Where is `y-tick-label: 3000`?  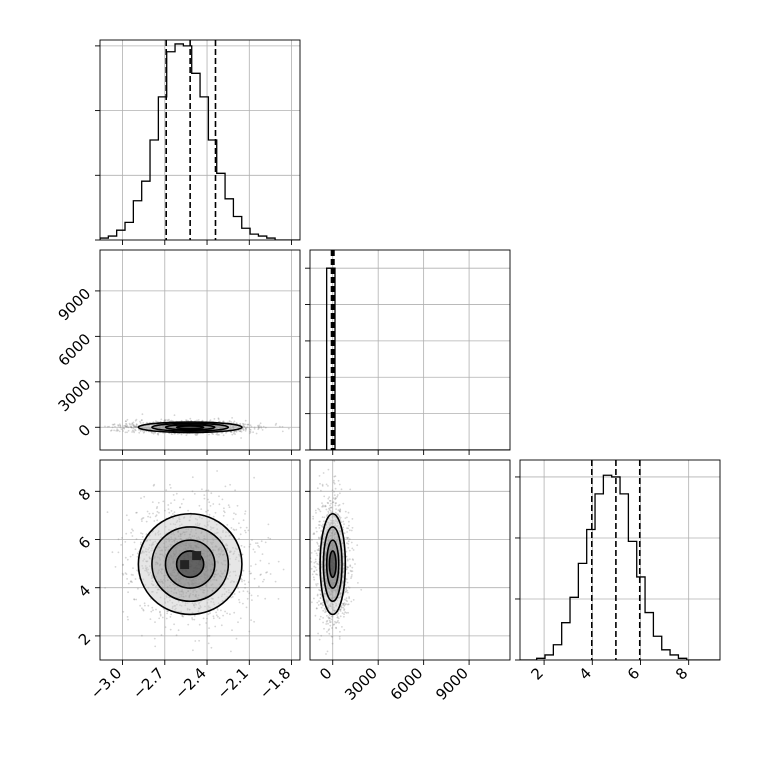 y-tick-label: 3000 is located at coordinates (75, 395).